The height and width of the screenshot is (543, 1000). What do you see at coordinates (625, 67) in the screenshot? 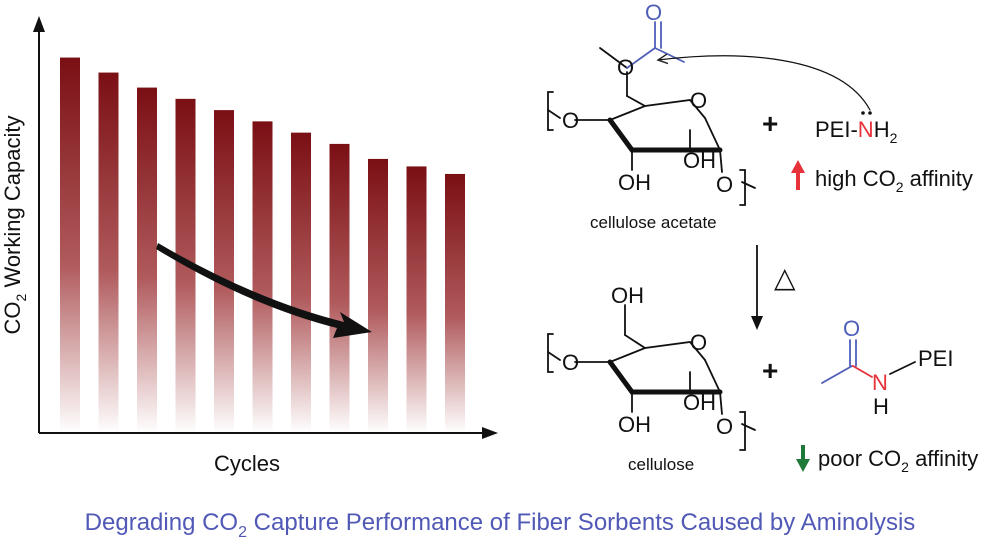
I see `ester-o-label: O` at bounding box center [625, 67].